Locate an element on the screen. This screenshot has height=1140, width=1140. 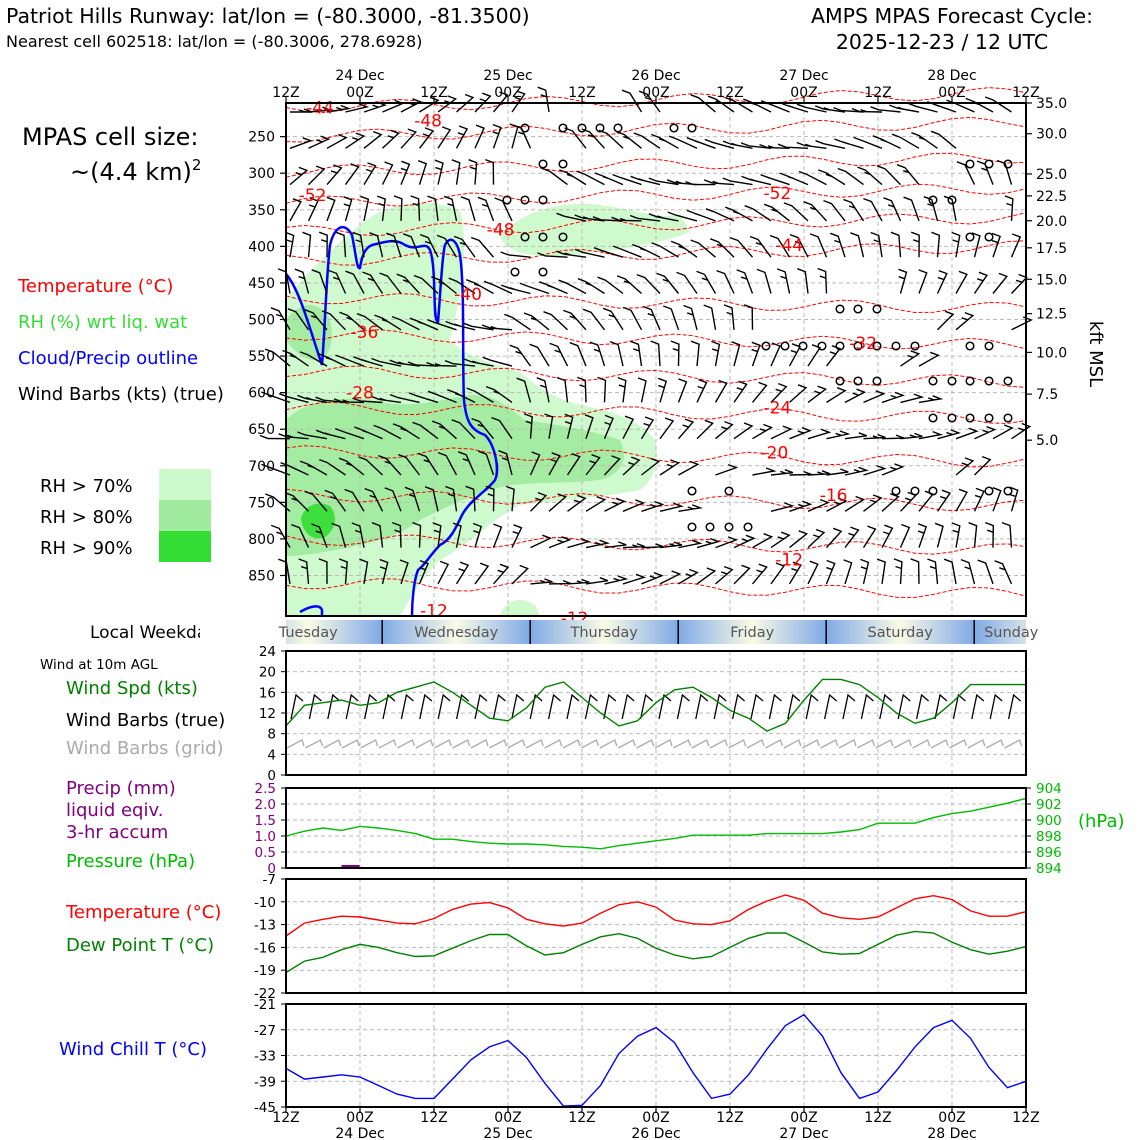
pressure-axis: 250 300 350 400 450 500 550 600 650 700 750 800 850 is located at coordinates (267, 357).